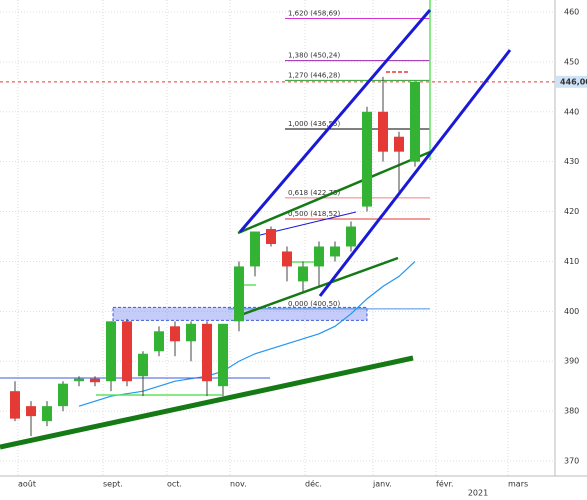 The image size is (587, 500). What do you see at coordinates (174, 484) in the screenshot?
I see `x-tick-label: oct.` at bounding box center [174, 484].